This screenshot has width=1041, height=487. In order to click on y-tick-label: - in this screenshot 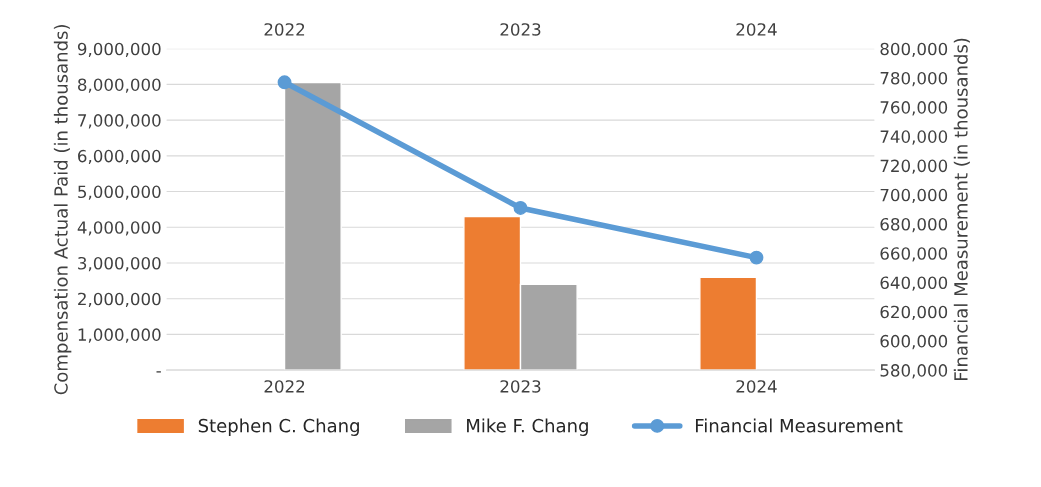, I will do `click(158, 372)`.